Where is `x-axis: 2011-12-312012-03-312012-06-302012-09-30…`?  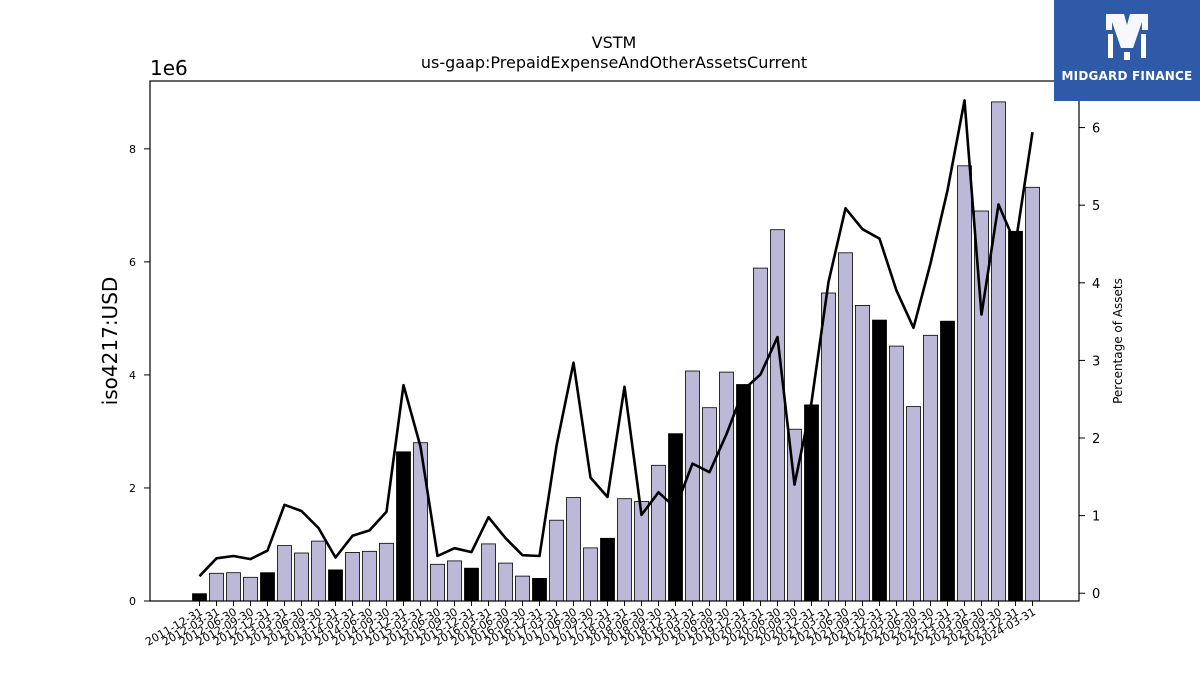 x-axis: 2011-12-312012-03-312012-06-302012-09-30… is located at coordinates (590, 625).